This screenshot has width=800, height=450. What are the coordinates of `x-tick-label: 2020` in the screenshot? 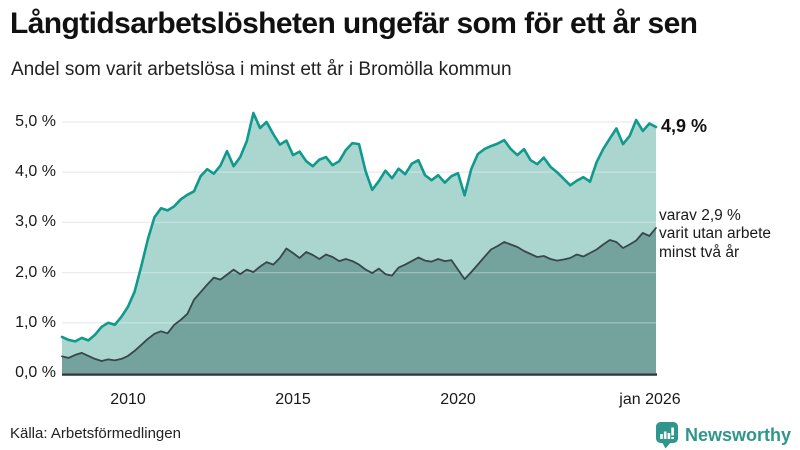 It's located at (458, 399).